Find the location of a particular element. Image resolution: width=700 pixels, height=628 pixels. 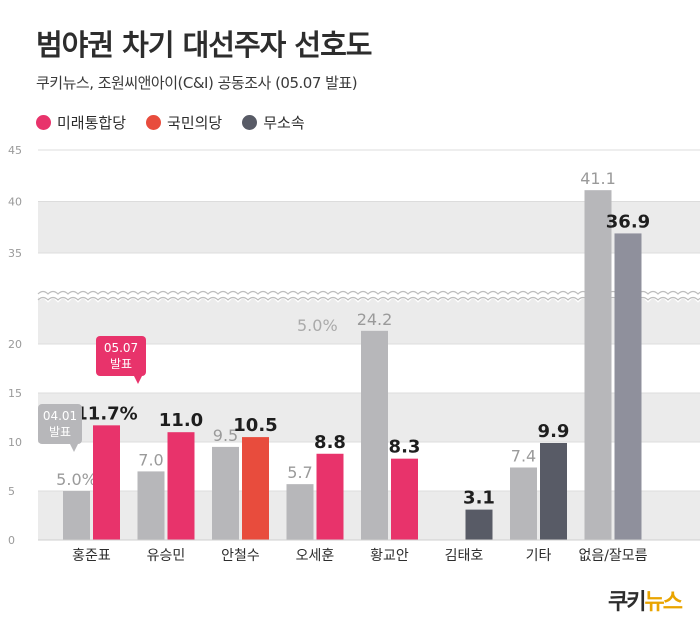

y-tick-label: 5 is located at coordinates (11, 491).